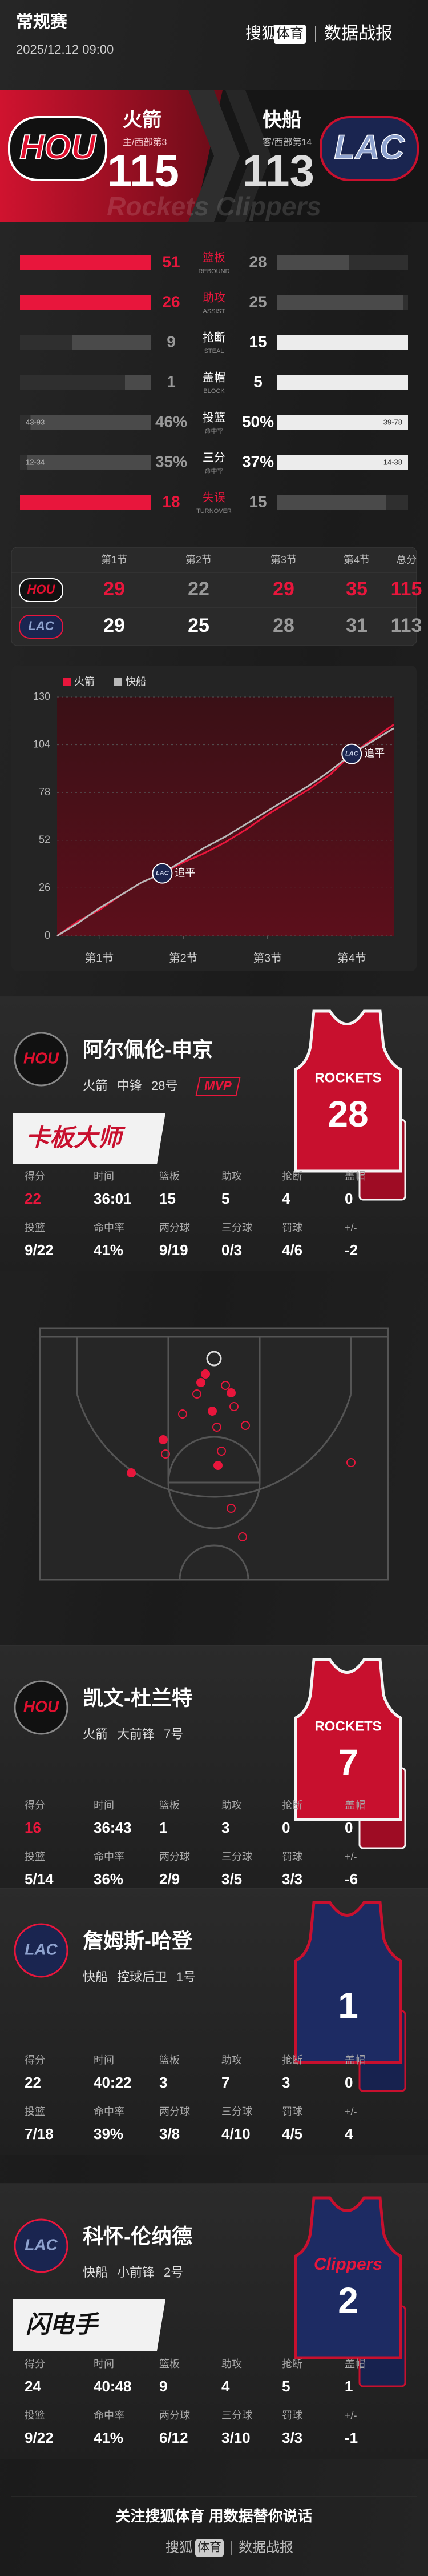  Describe the element at coordinates (282, 120) in the screenshot. I see `away-name: 快船` at that location.